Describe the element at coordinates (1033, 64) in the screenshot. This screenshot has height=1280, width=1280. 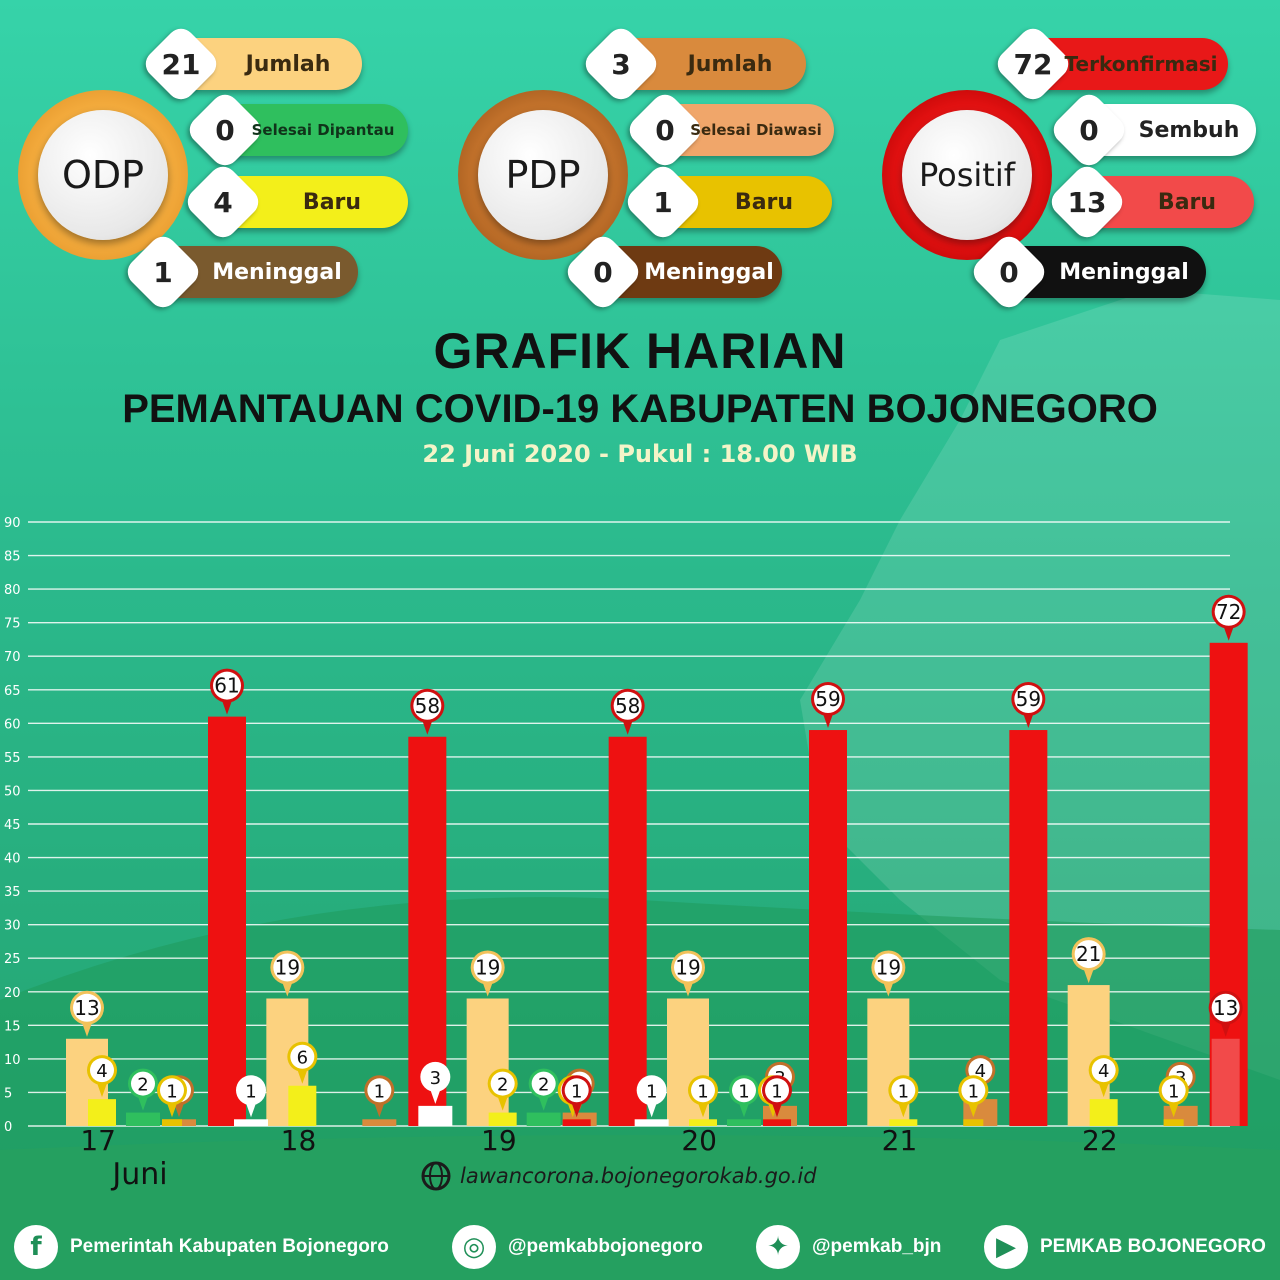
I see `positif-terkonfirmasi-value: 72` at that location.